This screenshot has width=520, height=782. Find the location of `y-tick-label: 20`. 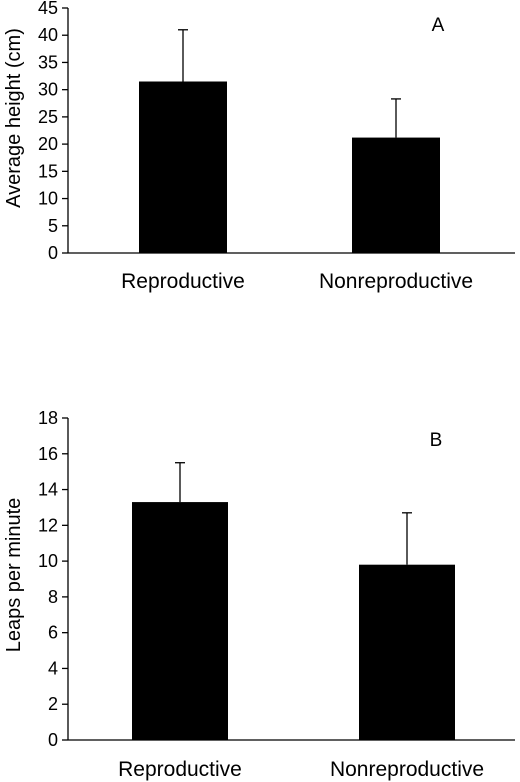

y-tick-label: 20 is located at coordinates (48, 144).